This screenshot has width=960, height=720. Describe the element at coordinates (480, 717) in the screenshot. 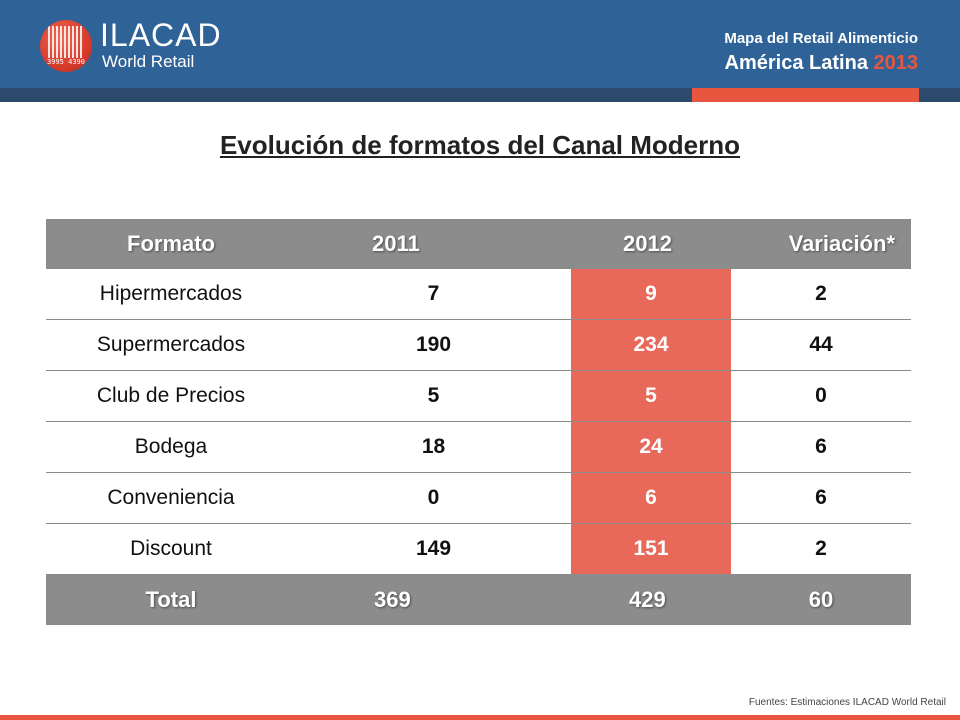

I see `footer-bar` at that location.